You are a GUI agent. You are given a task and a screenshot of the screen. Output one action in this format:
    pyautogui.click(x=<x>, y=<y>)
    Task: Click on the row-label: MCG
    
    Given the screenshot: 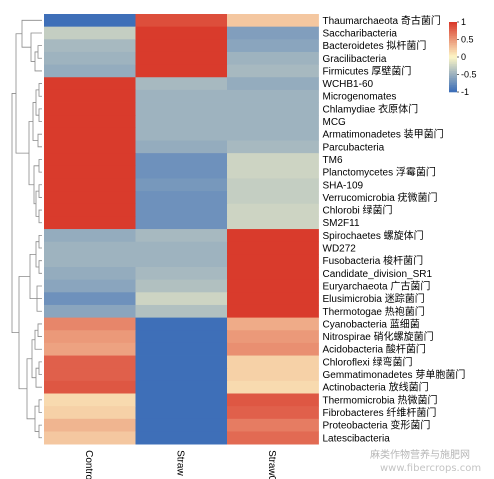 What is the action you would take?
    pyautogui.click(x=335, y=122)
    